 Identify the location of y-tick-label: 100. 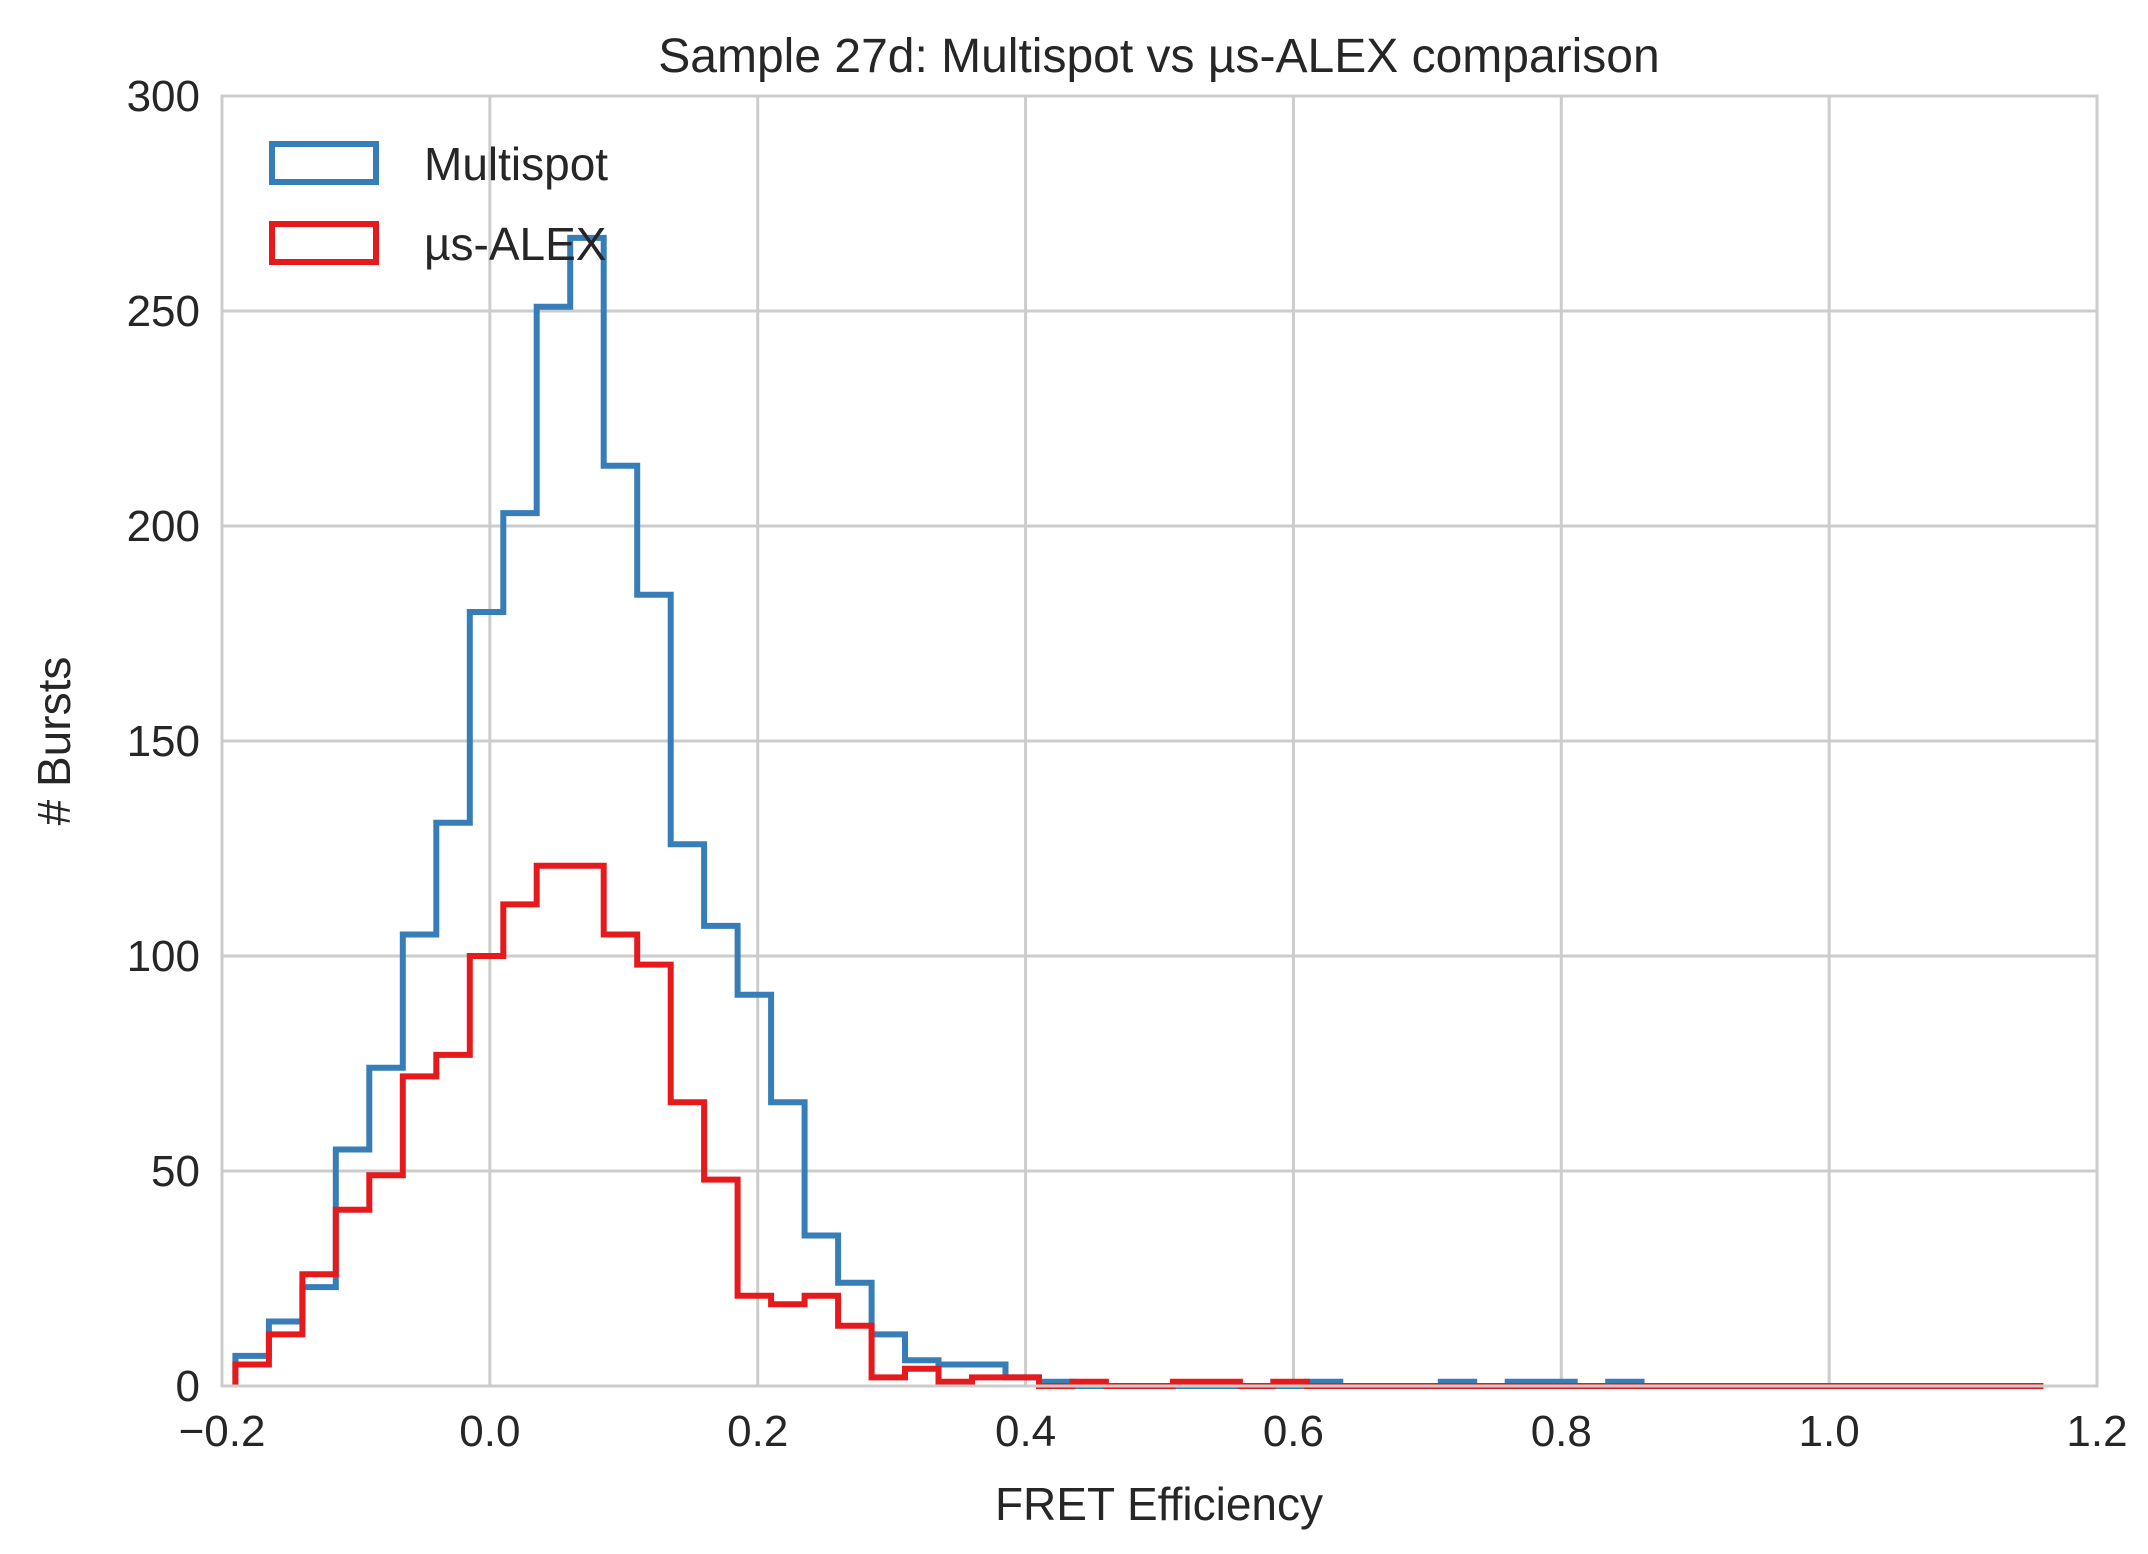
(163, 956).